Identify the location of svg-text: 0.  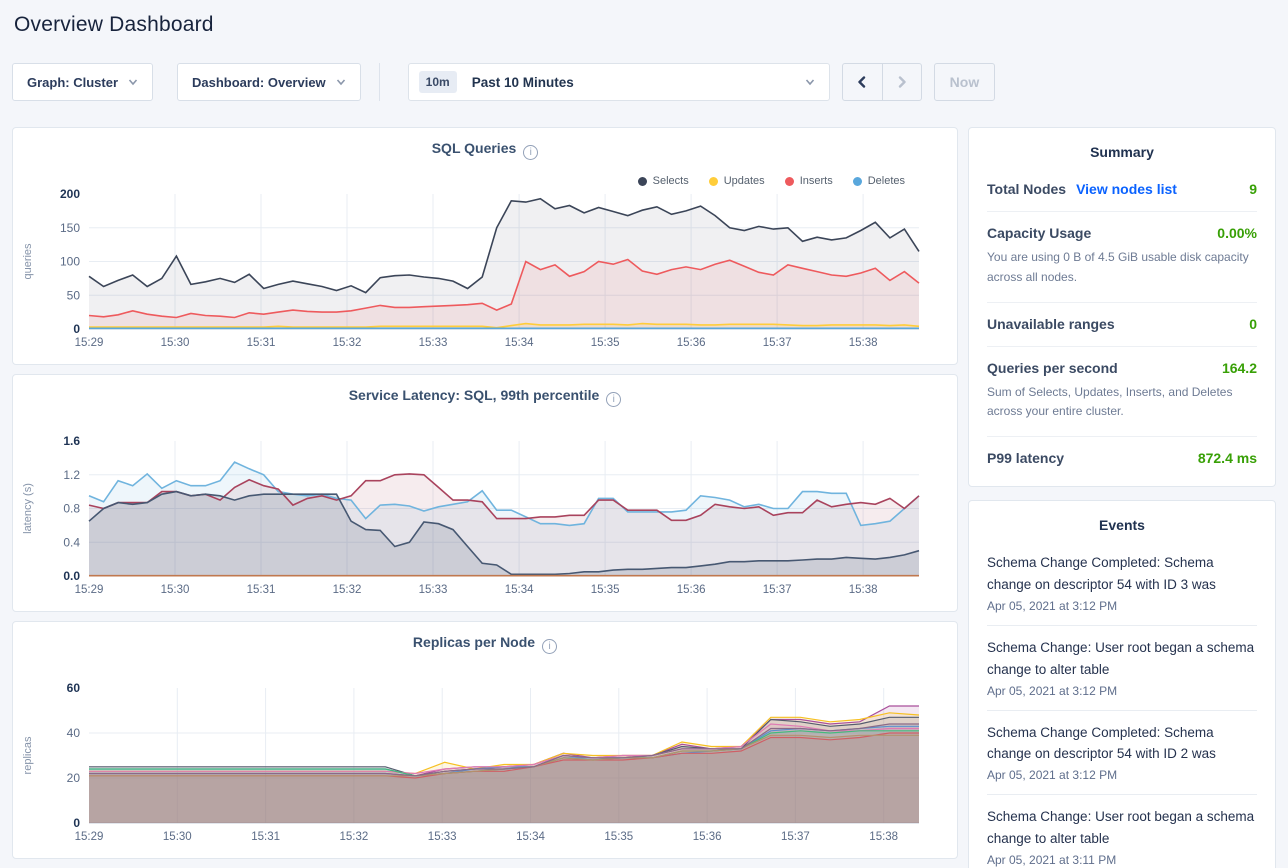
(76, 329).